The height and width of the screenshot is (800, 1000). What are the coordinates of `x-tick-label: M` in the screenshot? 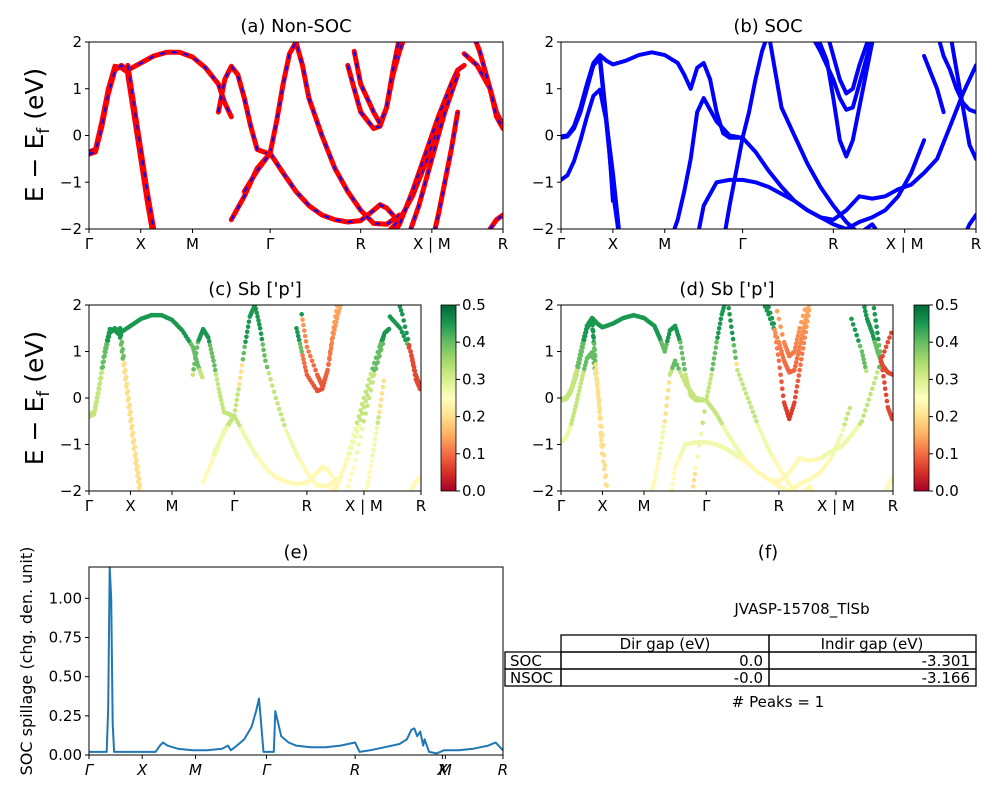 It's located at (195, 770).